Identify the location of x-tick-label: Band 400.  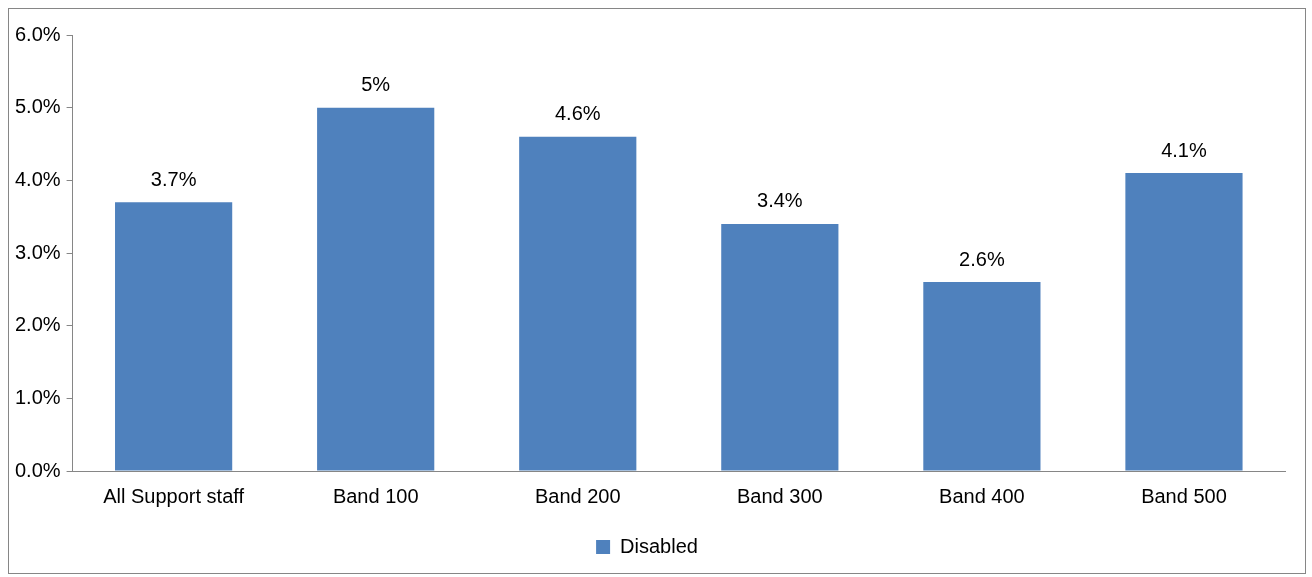
(982, 495).